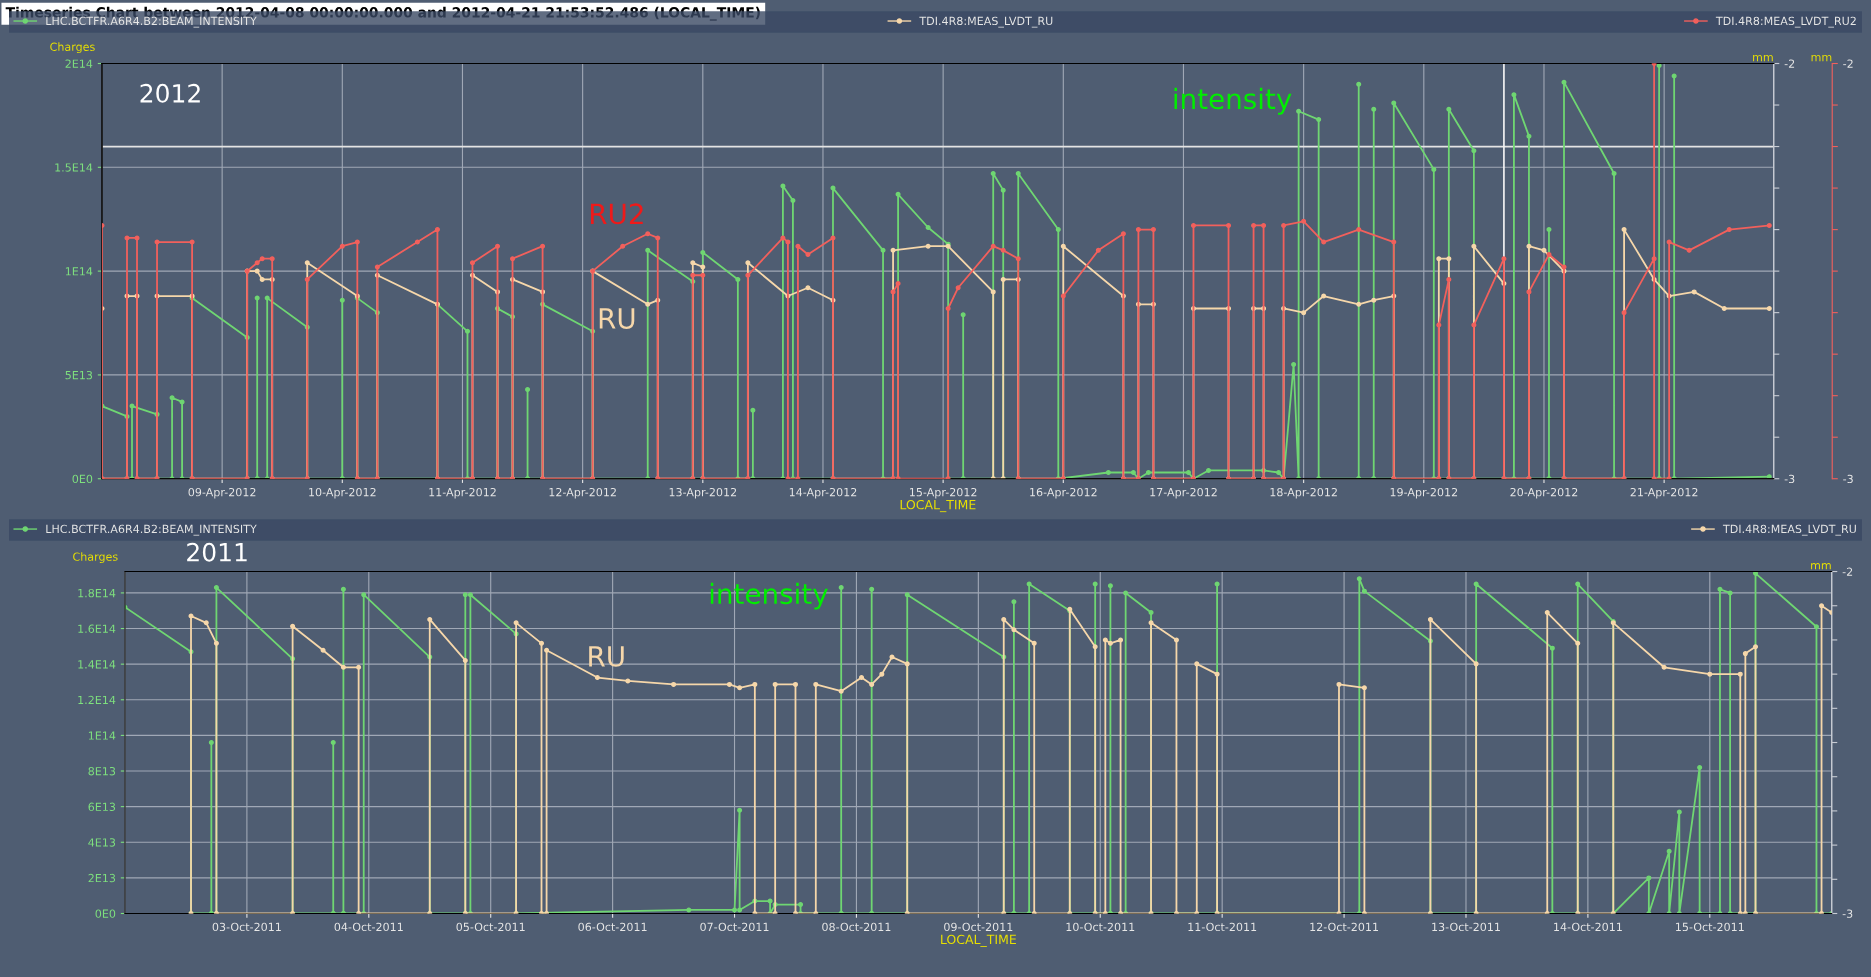  I want to click on x-tick-label: 09-Apr-2012, so click(222, 493).